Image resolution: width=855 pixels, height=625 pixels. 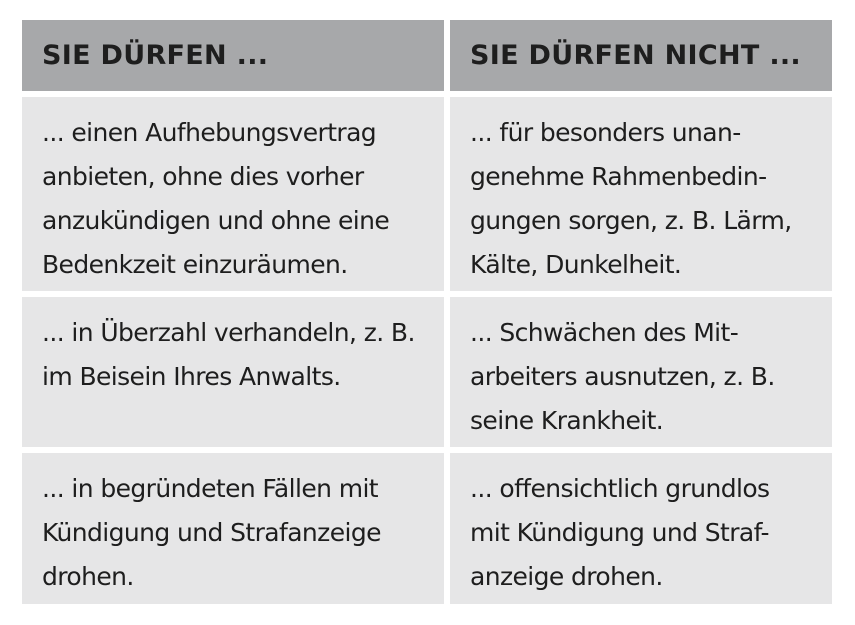 What do you see at coordinates (211, 532) in the screenshot?
I see `text-line: Kündigung und Strafanzeige` at bounding box center [211, 532].